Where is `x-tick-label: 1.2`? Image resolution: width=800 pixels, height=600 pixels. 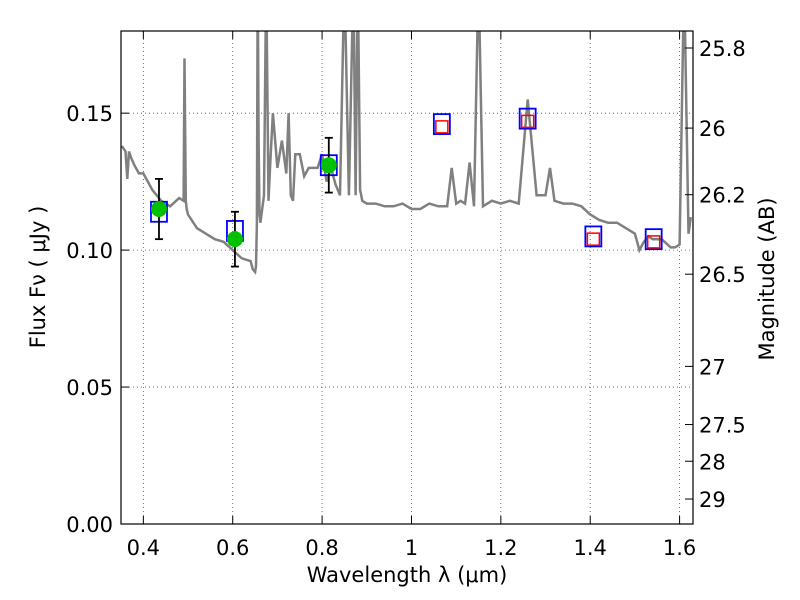
x-tick-label: 1.2 is located at coordinates (500, 548).